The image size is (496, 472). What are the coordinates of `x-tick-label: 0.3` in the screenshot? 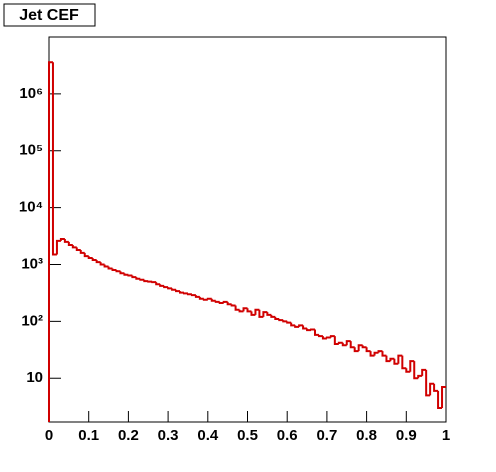 It's located at (168, 435).